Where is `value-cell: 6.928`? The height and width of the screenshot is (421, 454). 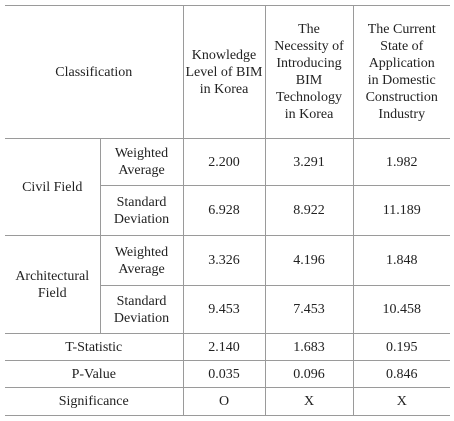
value-cell: 6.928 is located at coordinates (224, 210).